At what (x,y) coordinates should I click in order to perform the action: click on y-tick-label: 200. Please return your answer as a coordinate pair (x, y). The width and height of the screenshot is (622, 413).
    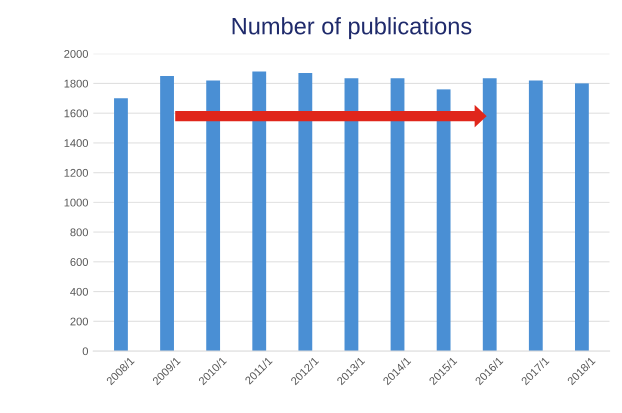
    Looking at the image, I should click on (79, 322).